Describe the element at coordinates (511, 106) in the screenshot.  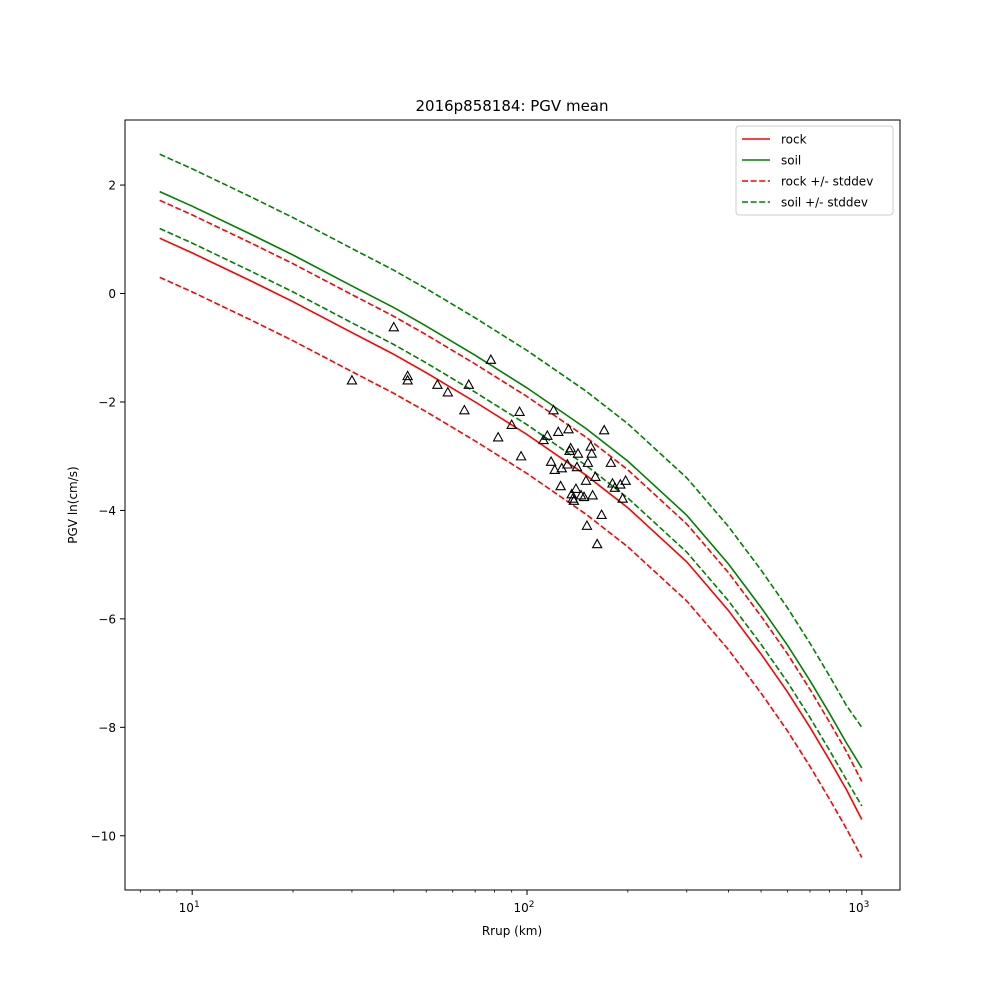
I see `chart-title: 2016p858184: PGV mean` at that location.